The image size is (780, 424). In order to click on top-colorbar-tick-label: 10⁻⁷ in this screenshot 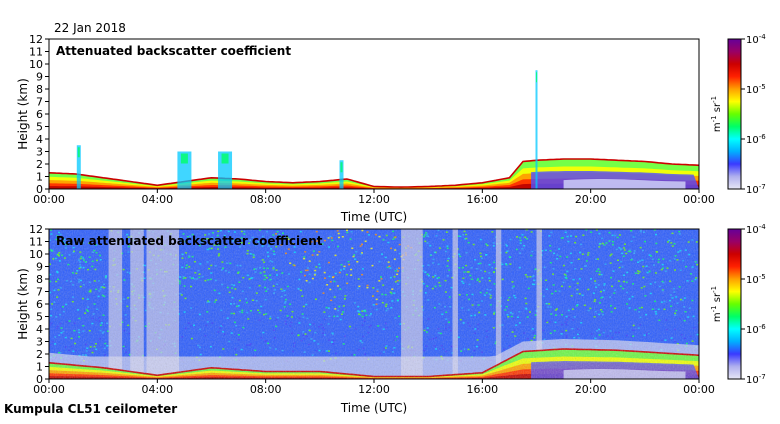, I will do `click(756, 189)`.